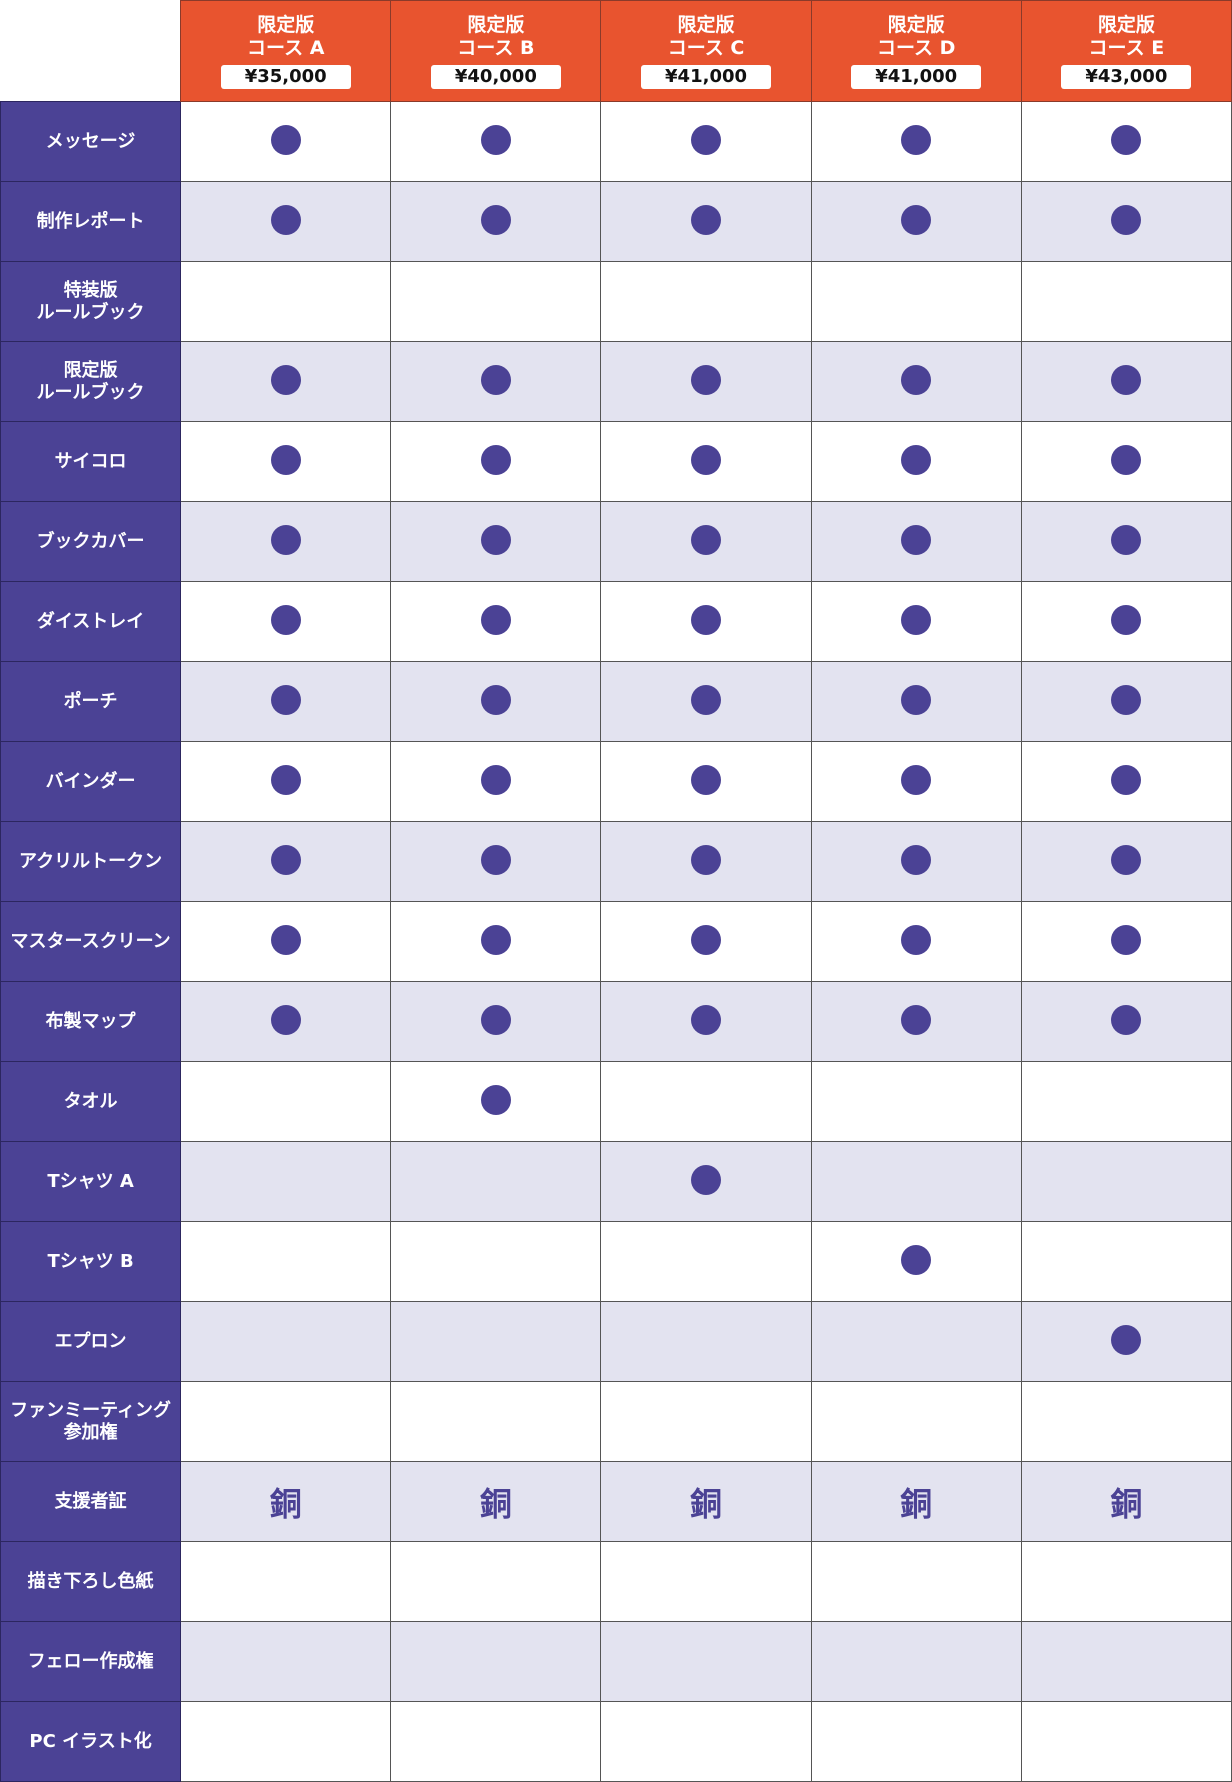 This screenshot has height=1782, width=1232. I want to click on table-row: 布製マップ, so click(616, 1021).